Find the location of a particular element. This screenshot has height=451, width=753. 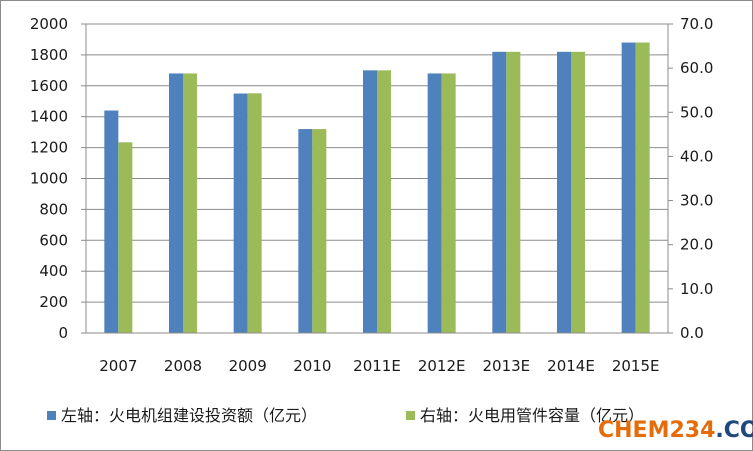

bar-series-2-2012E is located at coordinates (448, 203).